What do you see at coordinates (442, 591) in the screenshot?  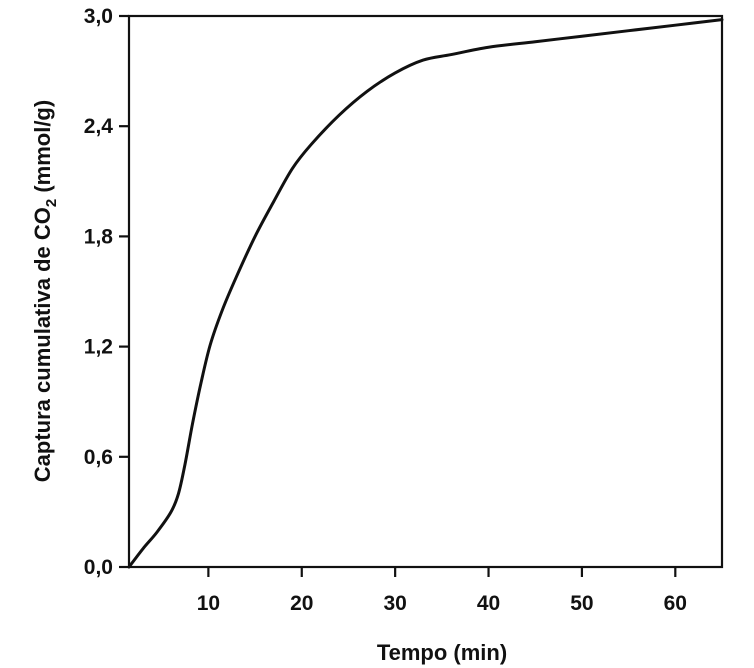 I see `x-axis: 10 20 30 40 50 60` at bounding box center [442, 591].